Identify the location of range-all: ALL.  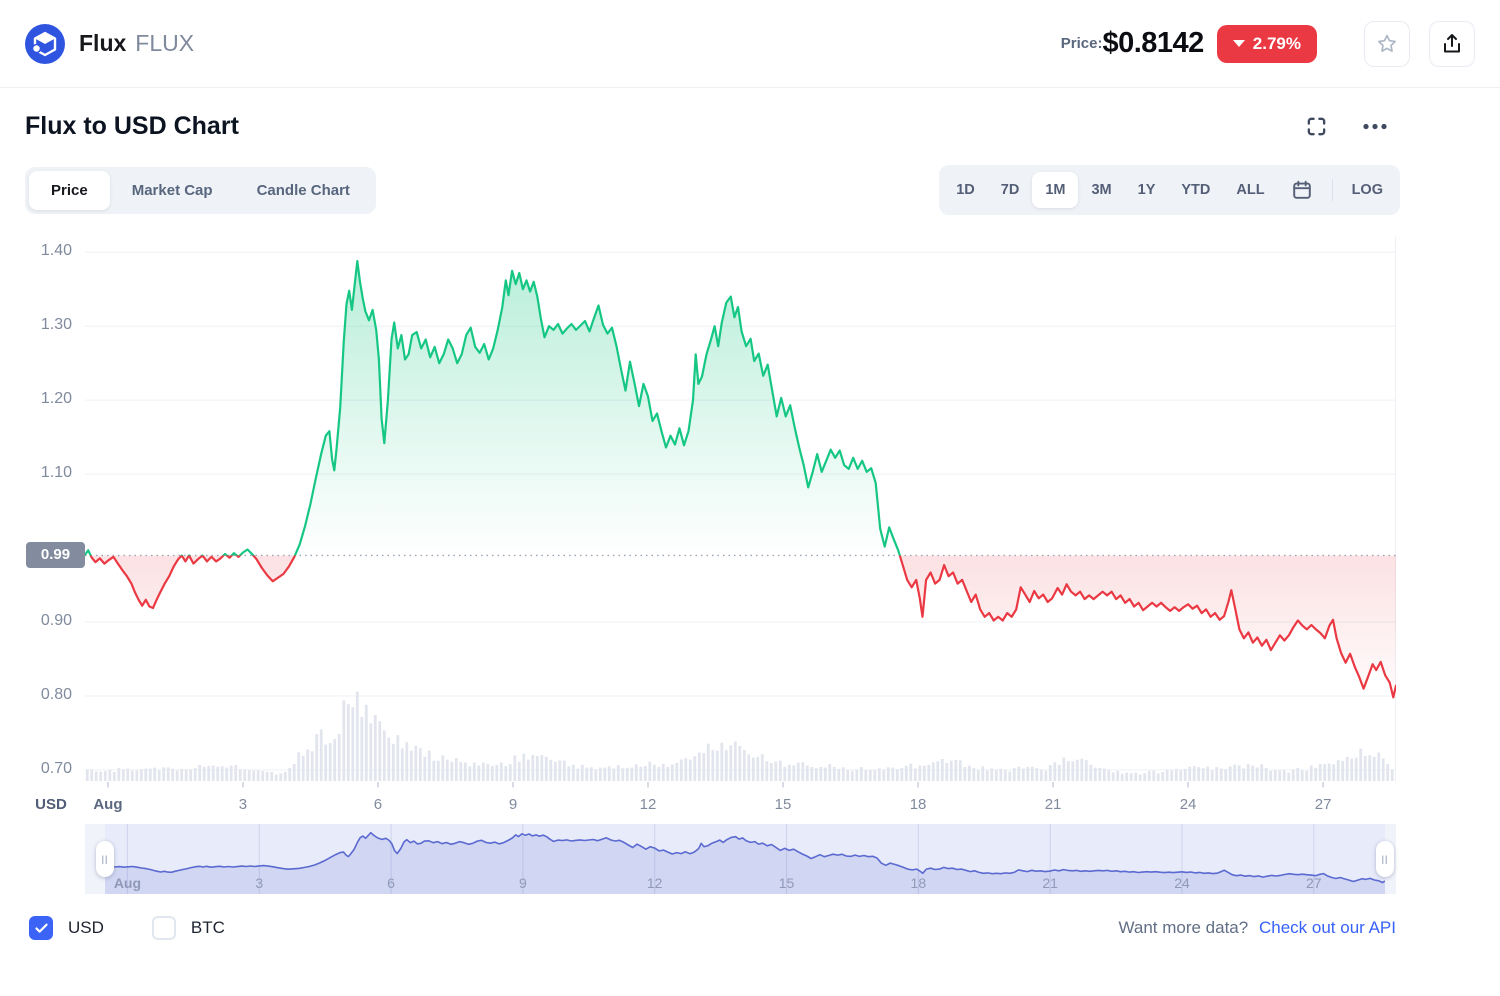
(1250, 190).